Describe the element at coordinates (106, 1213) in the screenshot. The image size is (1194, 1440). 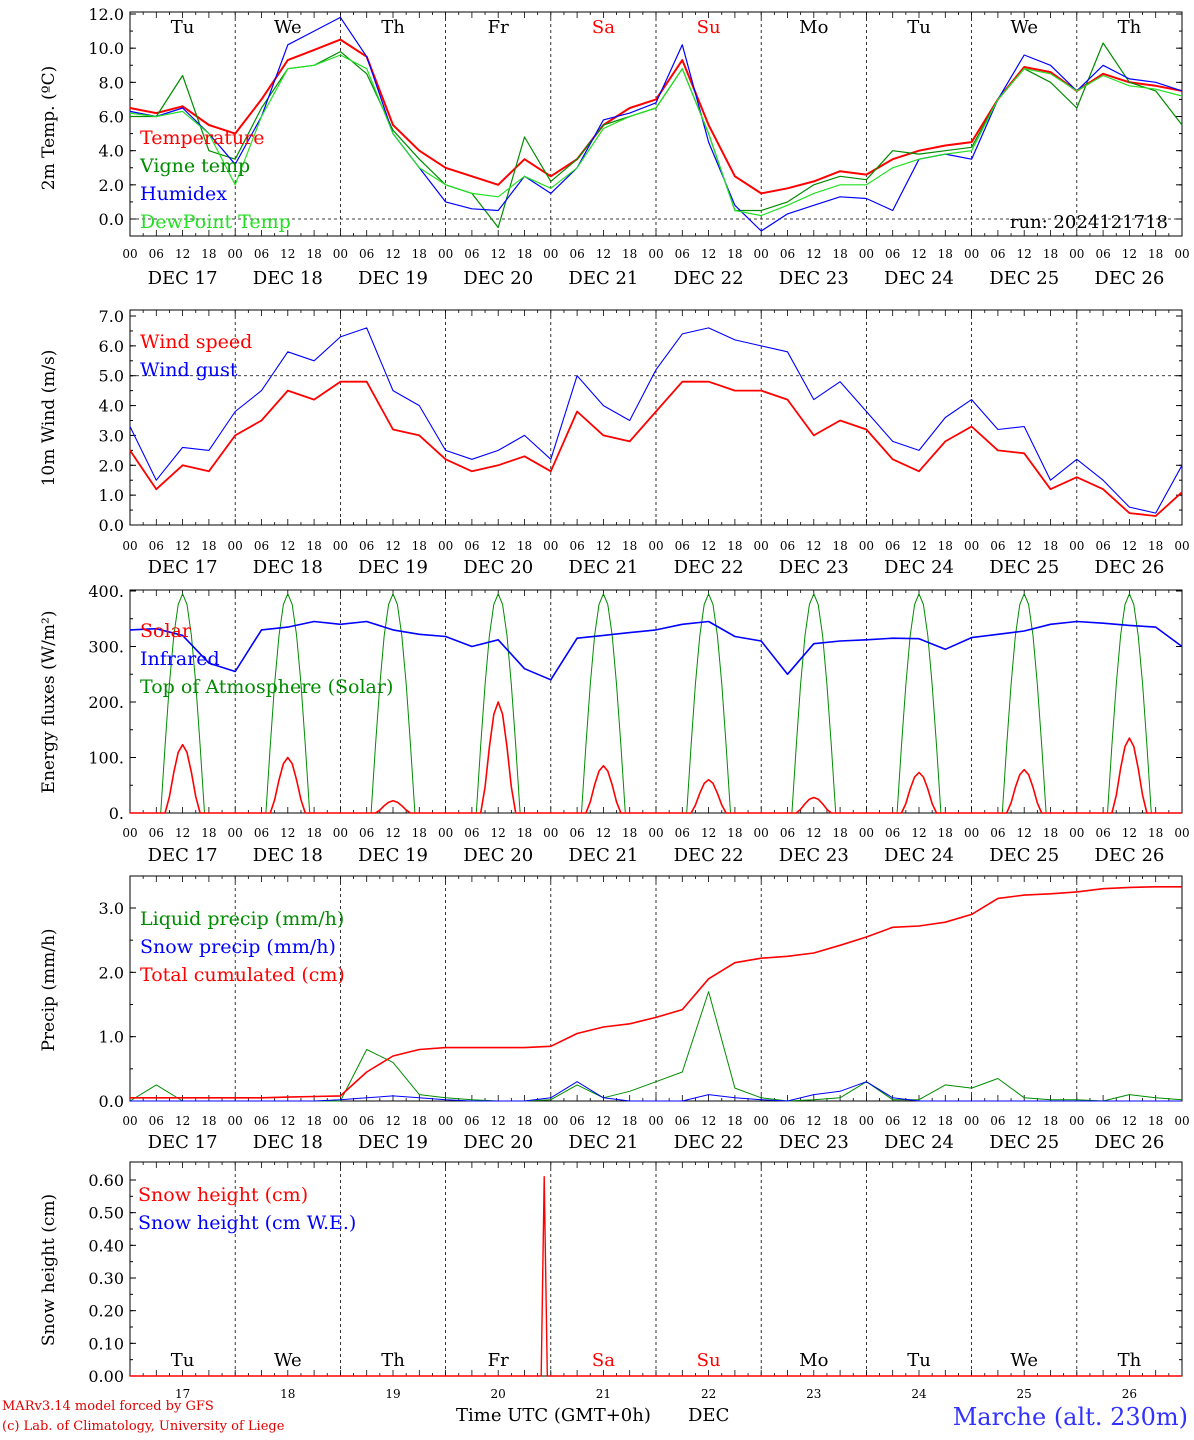
I see `y-tick-label: 0.50` at that location.